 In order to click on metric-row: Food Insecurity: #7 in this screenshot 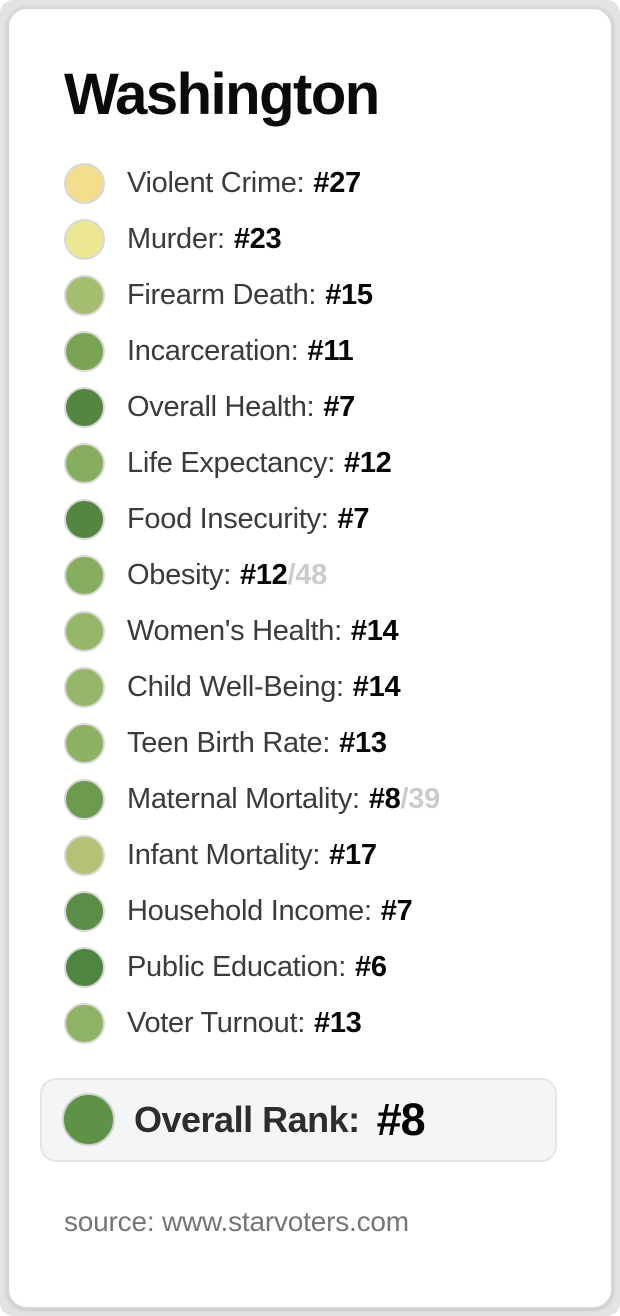, I will do `click(337, 520)`.